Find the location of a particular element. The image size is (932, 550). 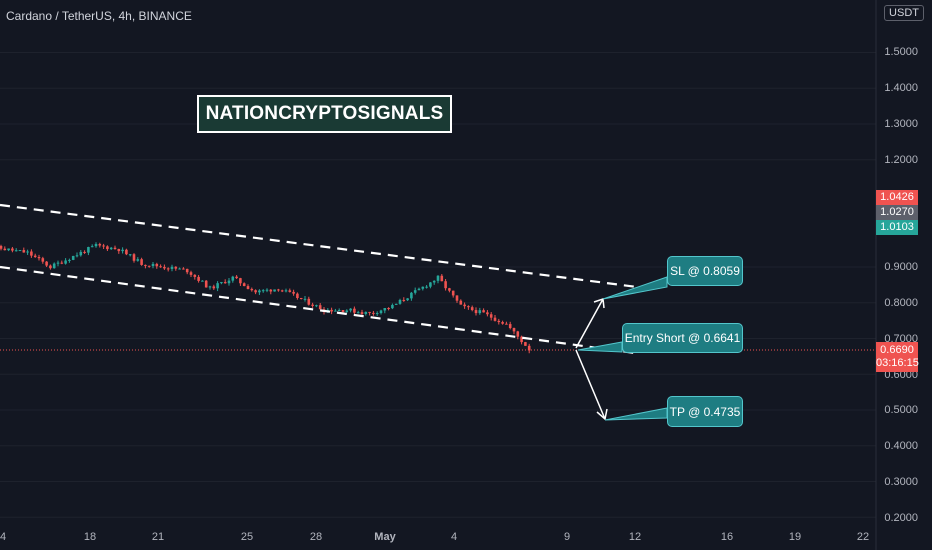

channel-upper-line is located at coordinates (323, 246).